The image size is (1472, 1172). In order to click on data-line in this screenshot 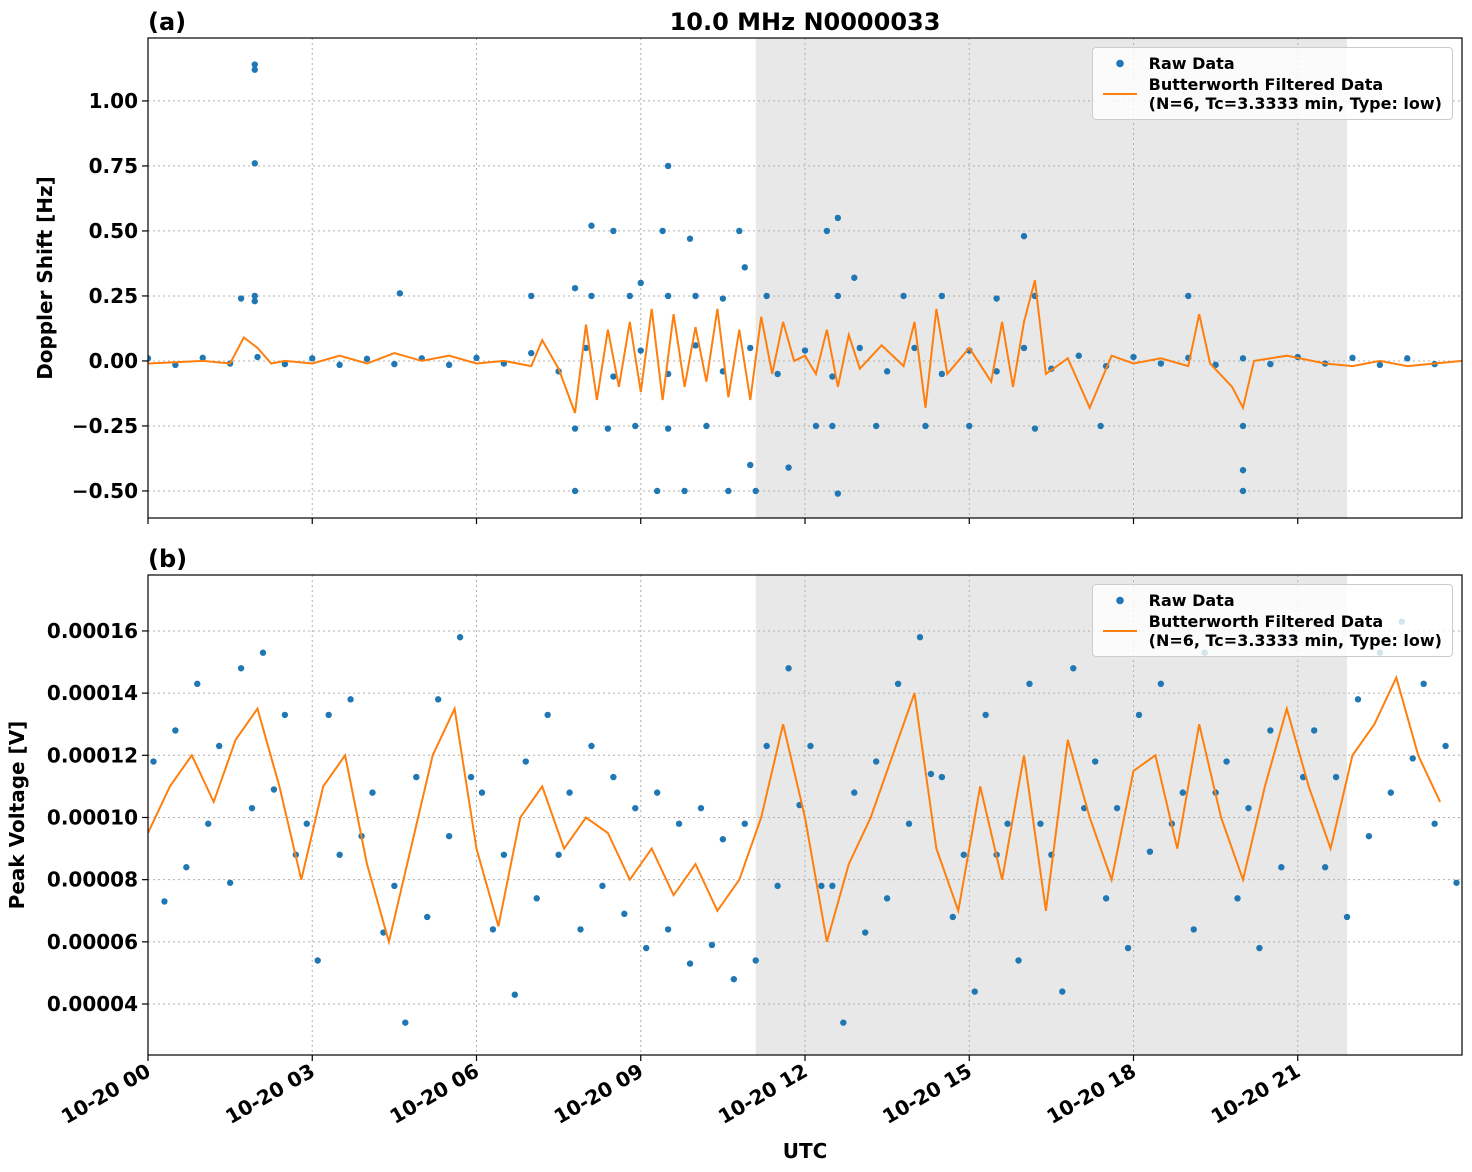, I will do `click(805, 347)`.